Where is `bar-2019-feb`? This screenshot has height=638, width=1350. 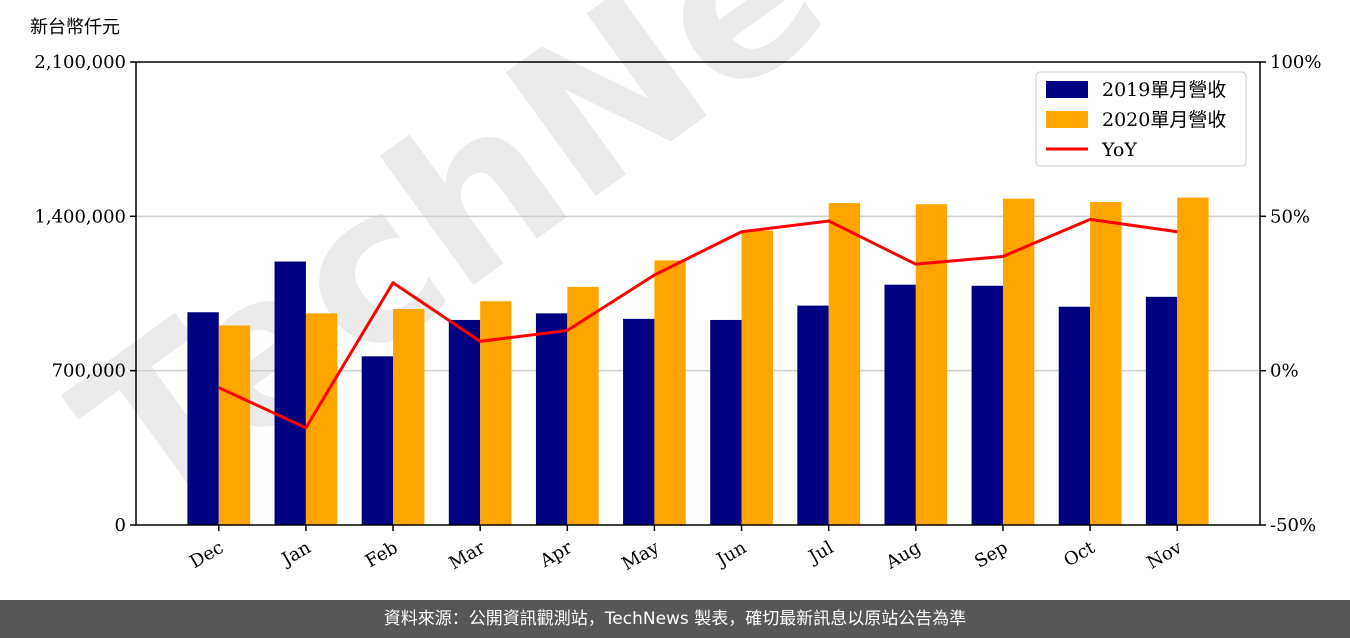 bar-2019-feb is located at coordinates (377, 440).